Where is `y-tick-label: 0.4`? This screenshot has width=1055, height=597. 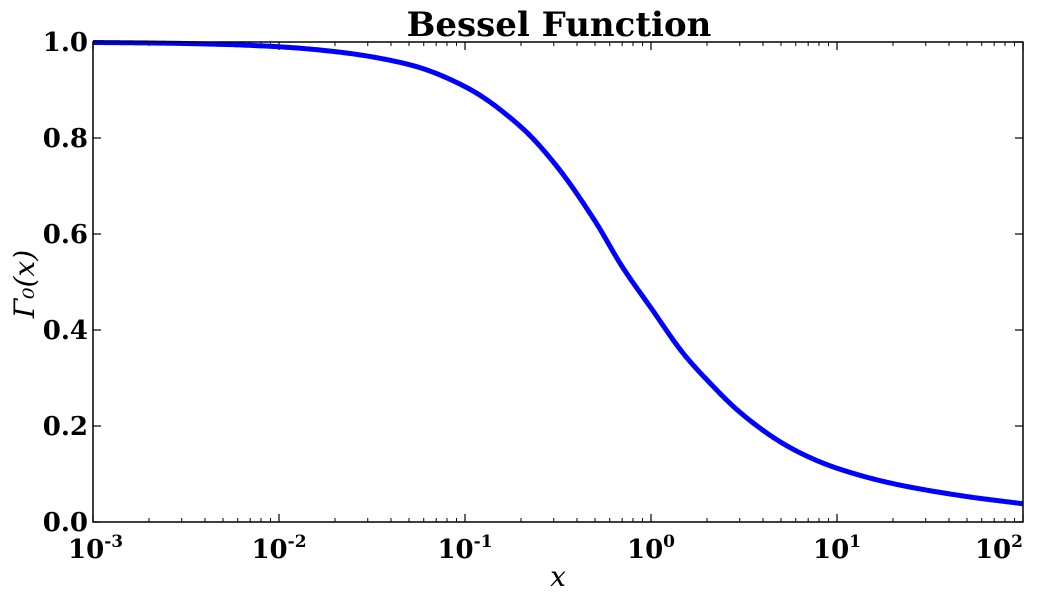
y-tick-label: 0.4 is located at coordinates (65, 331).